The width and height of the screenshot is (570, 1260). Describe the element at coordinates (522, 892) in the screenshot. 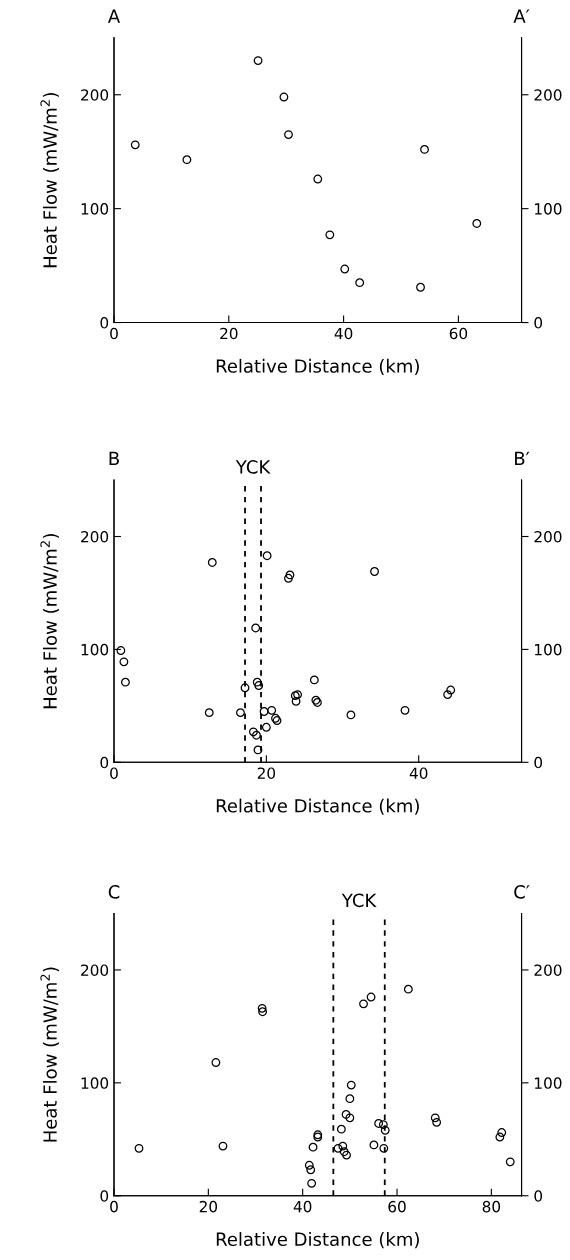

I see `text: C′` at that location.